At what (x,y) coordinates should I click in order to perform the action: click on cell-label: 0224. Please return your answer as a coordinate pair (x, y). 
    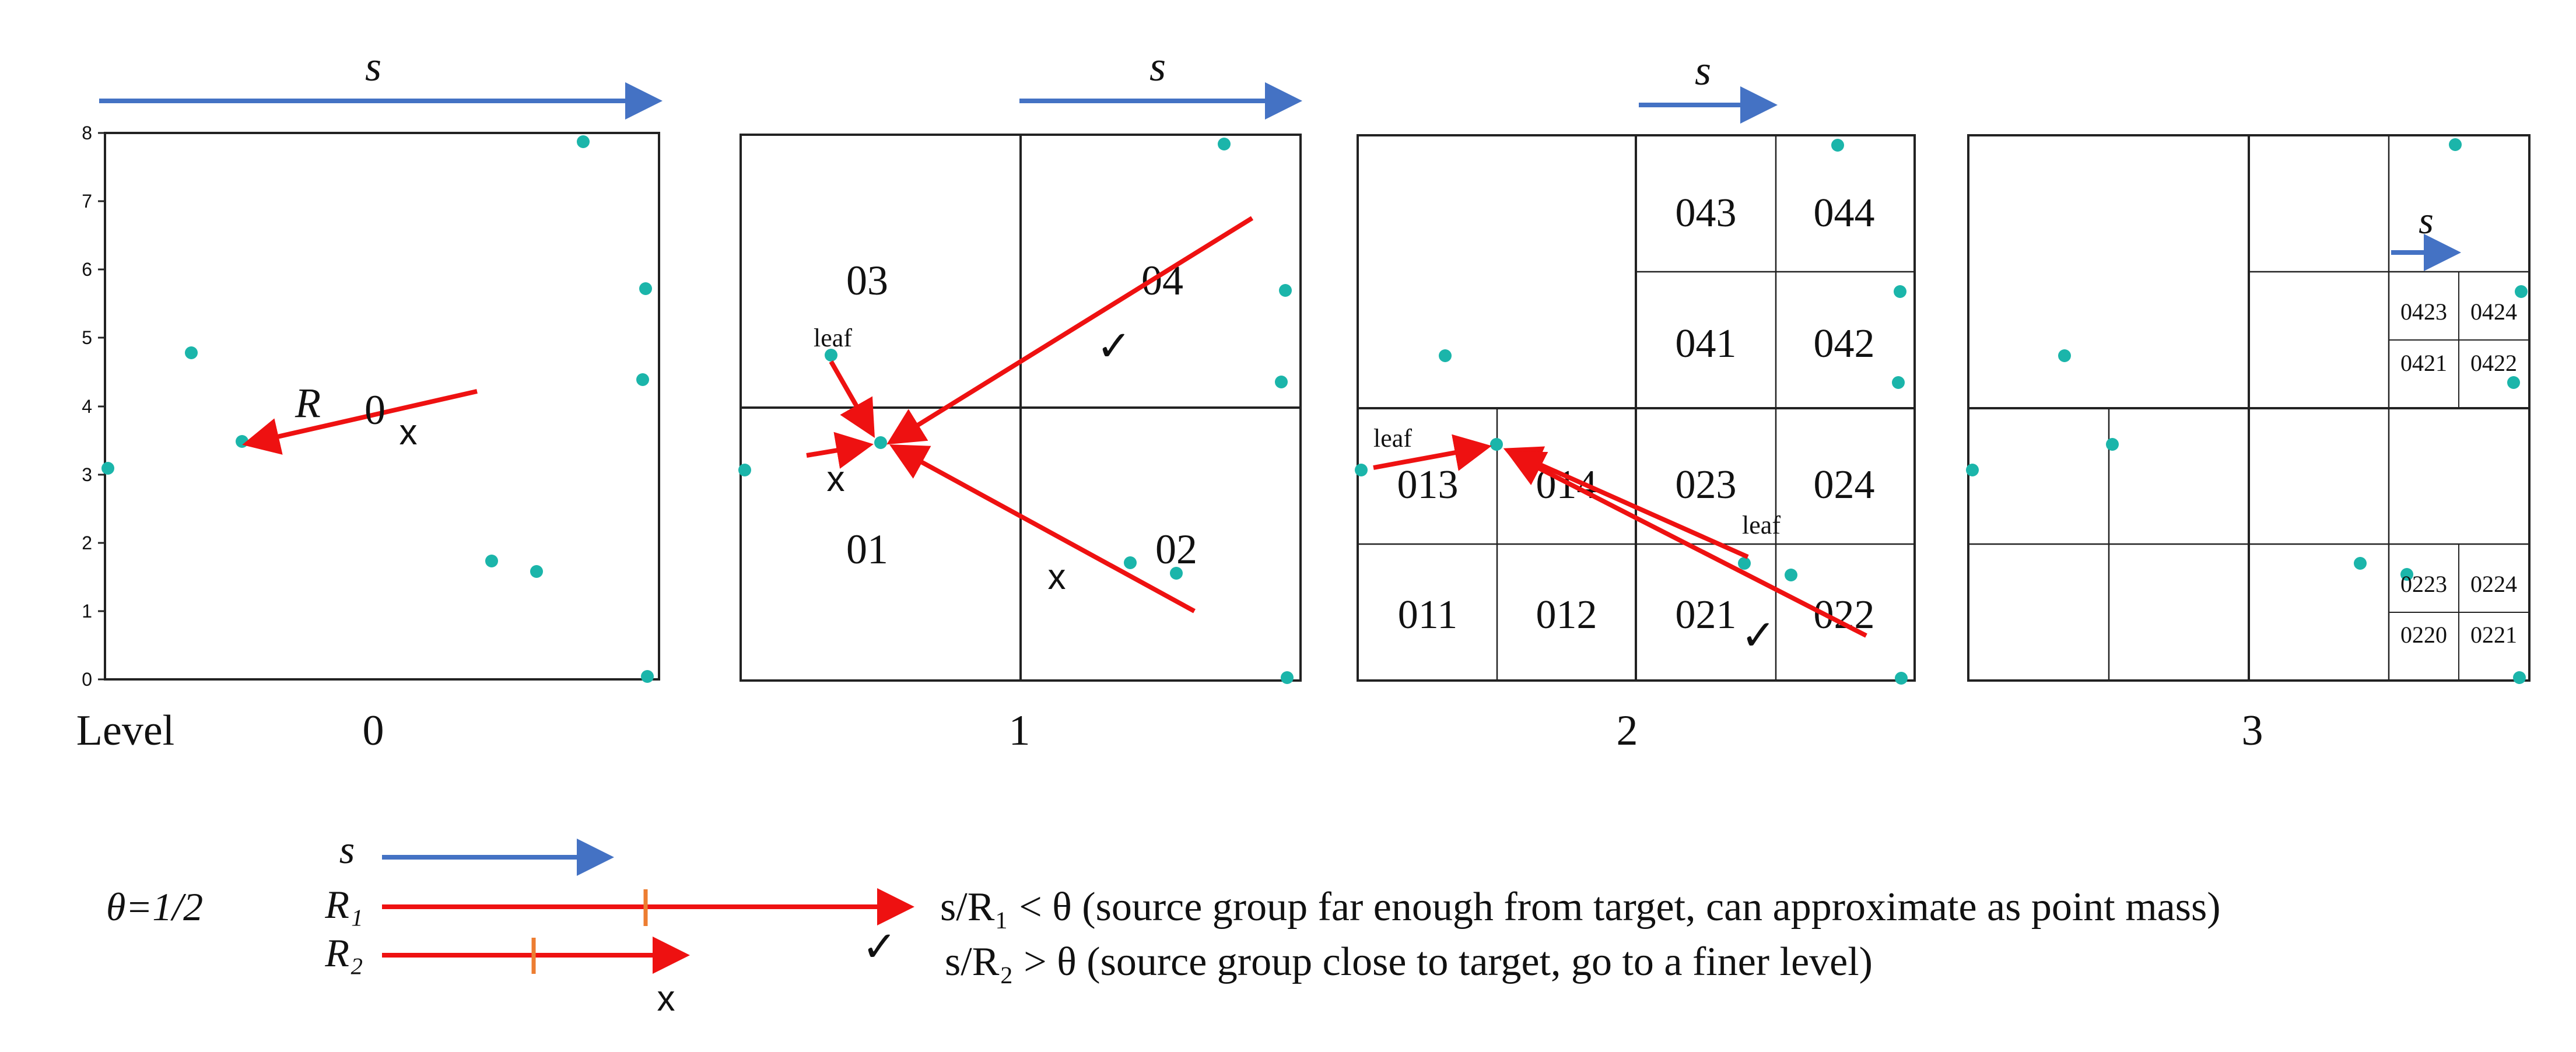
    Looking at the image, I should click on (2493, 584).